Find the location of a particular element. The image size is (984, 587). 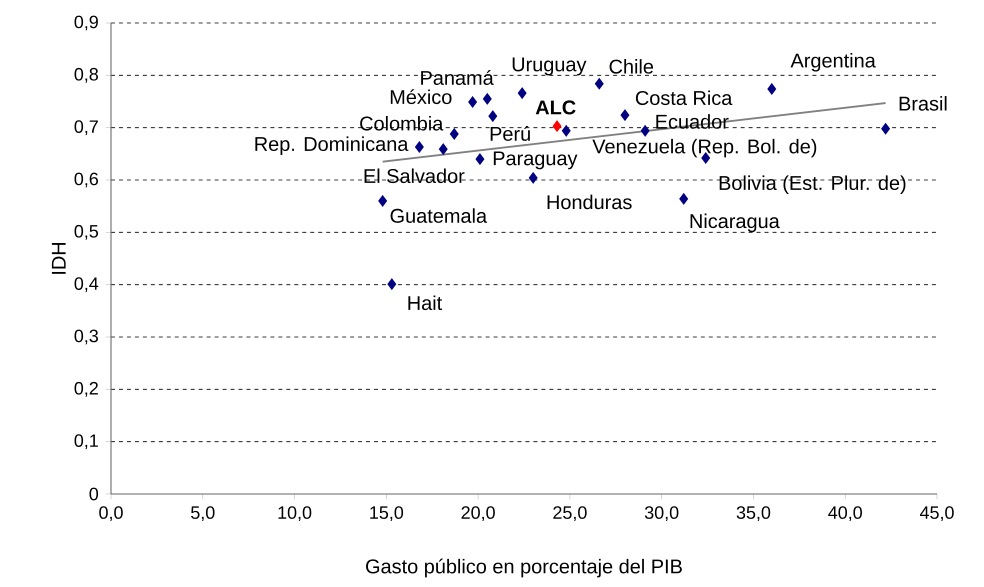

annotation: Colombia is located at coordinates (402, 123).